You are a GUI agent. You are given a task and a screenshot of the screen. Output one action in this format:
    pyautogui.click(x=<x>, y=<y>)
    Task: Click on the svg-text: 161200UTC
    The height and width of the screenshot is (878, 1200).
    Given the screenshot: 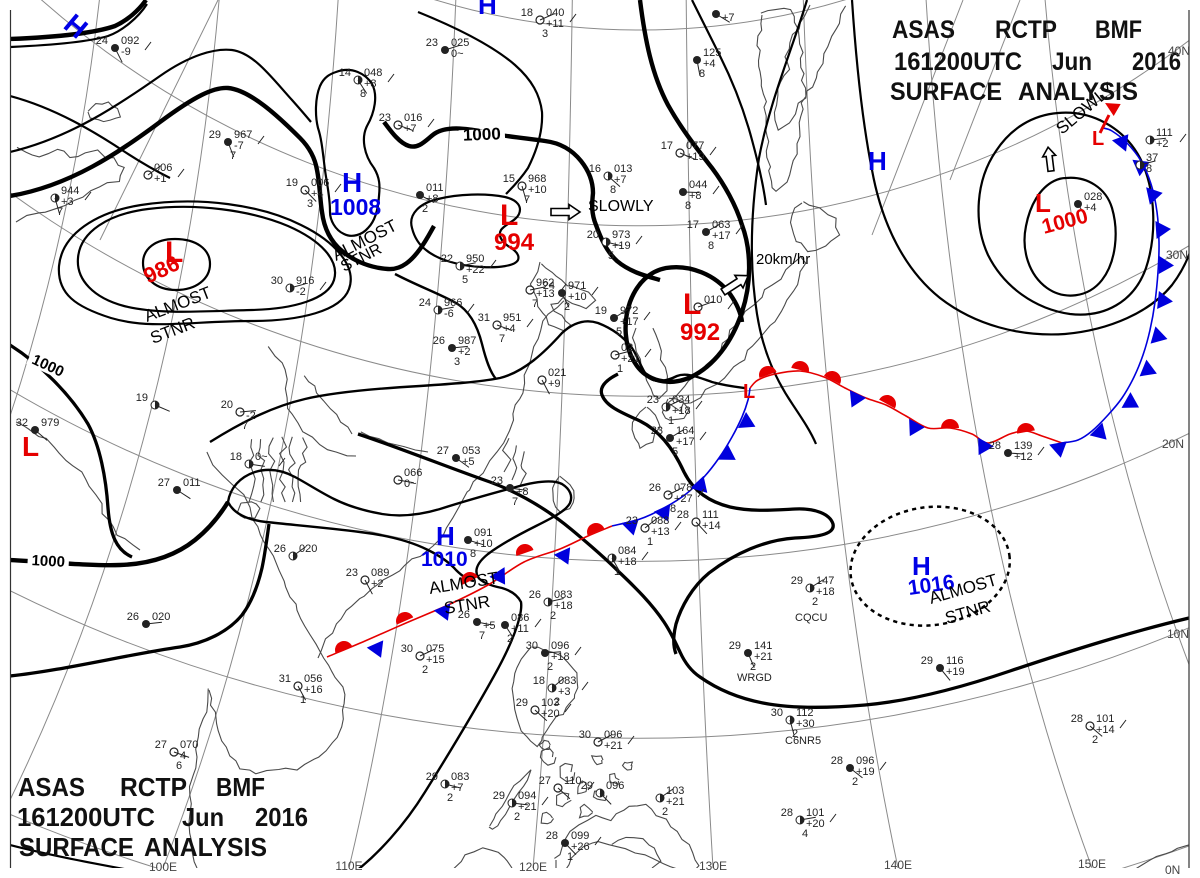 What is the action you would take?
    pyautogui.click(x=958, y=62)
    